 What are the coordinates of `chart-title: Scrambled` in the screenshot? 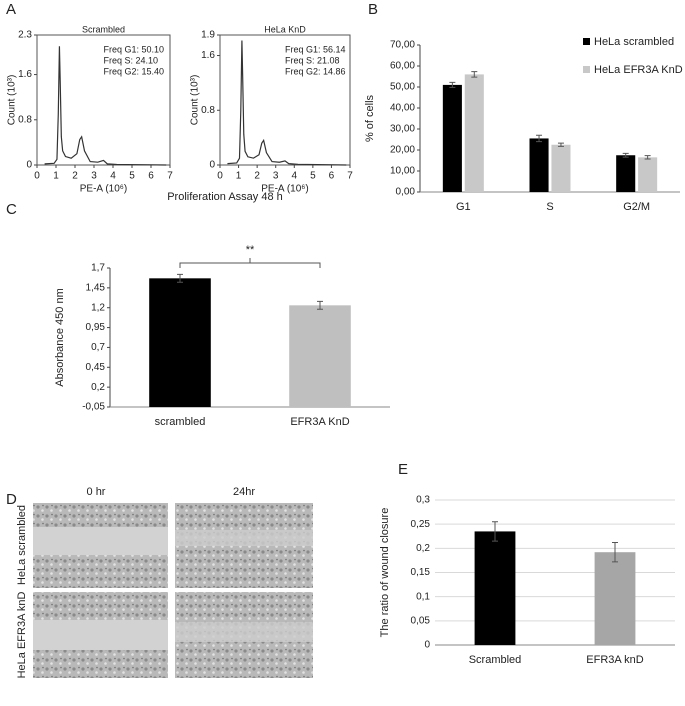 It's located at (103, 29).